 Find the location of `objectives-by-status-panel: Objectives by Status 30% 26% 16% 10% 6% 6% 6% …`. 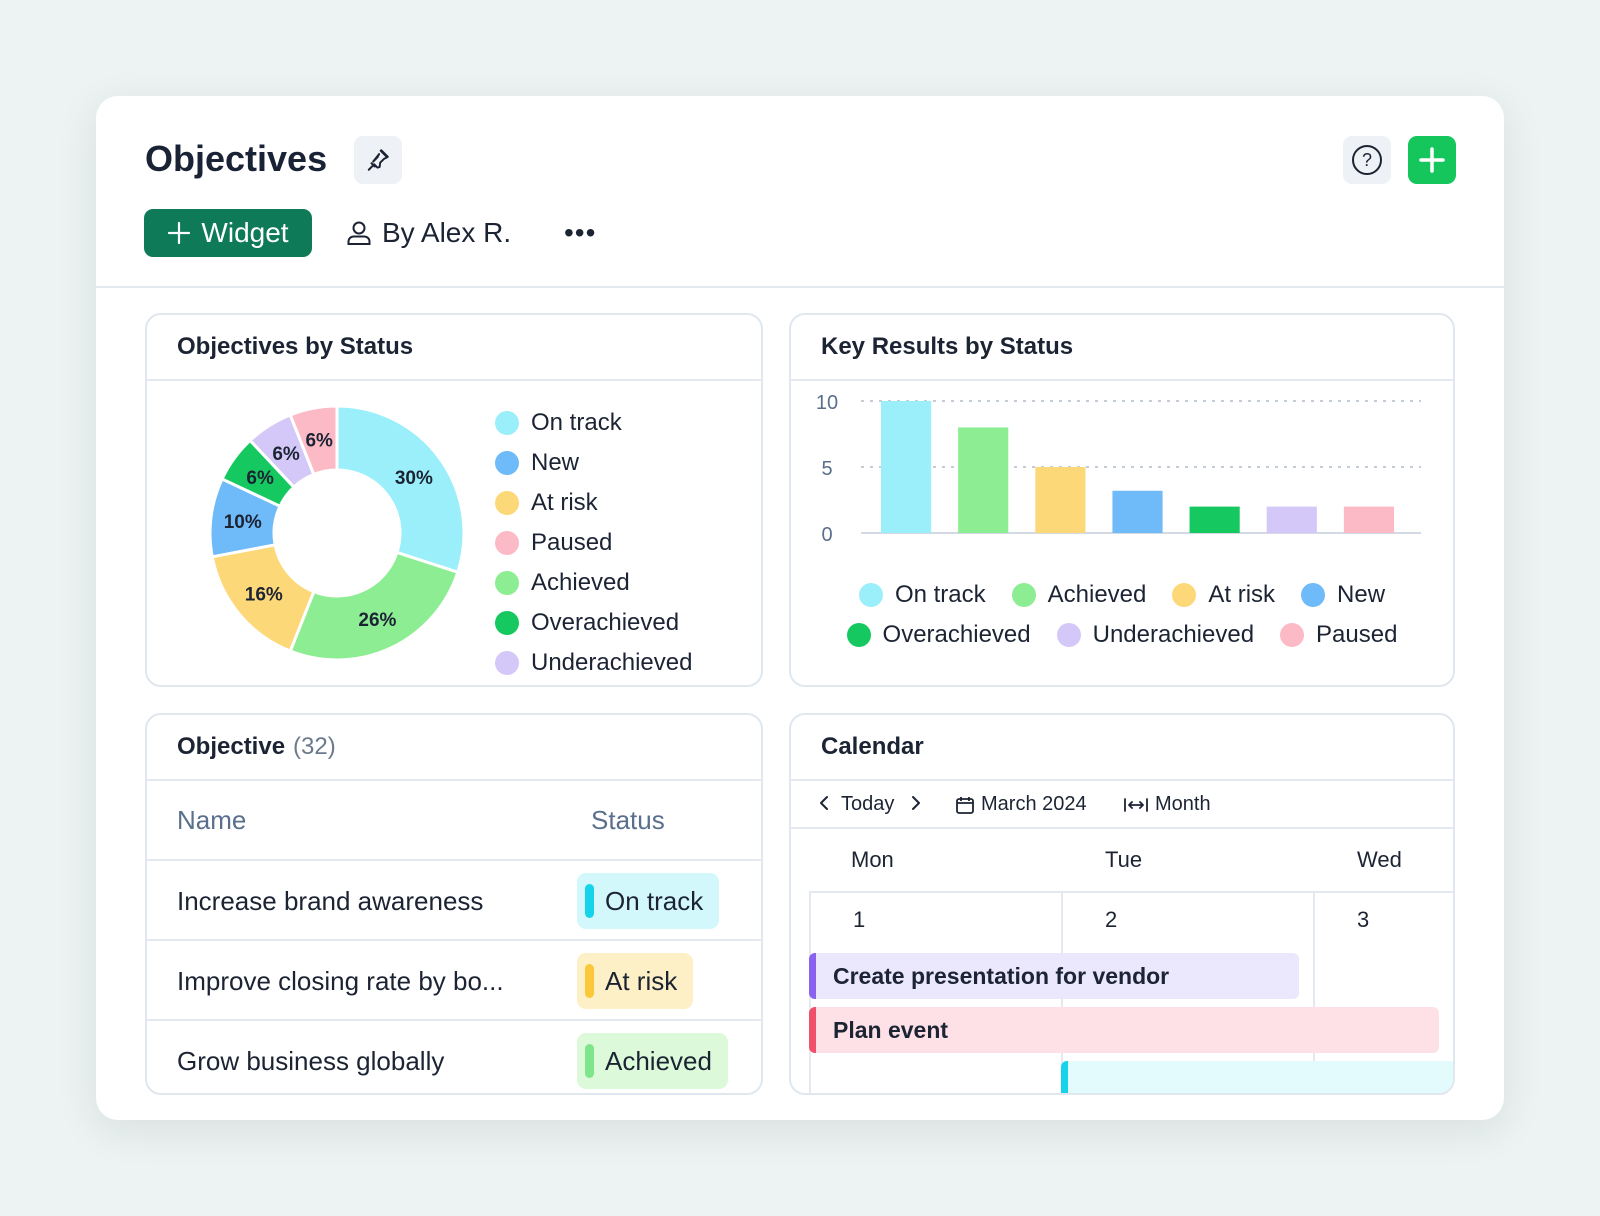

objectives-by-status-panel: Objectives by Status 30% 26% 16% 10% 6% 6% 6% … is located at coordinates (454, 500).